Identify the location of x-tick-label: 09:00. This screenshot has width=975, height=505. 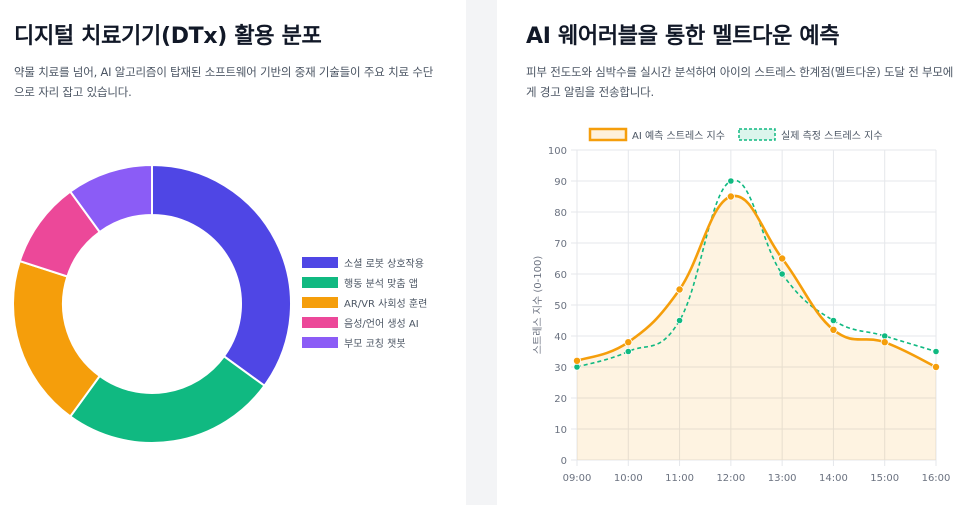
(577, 478).